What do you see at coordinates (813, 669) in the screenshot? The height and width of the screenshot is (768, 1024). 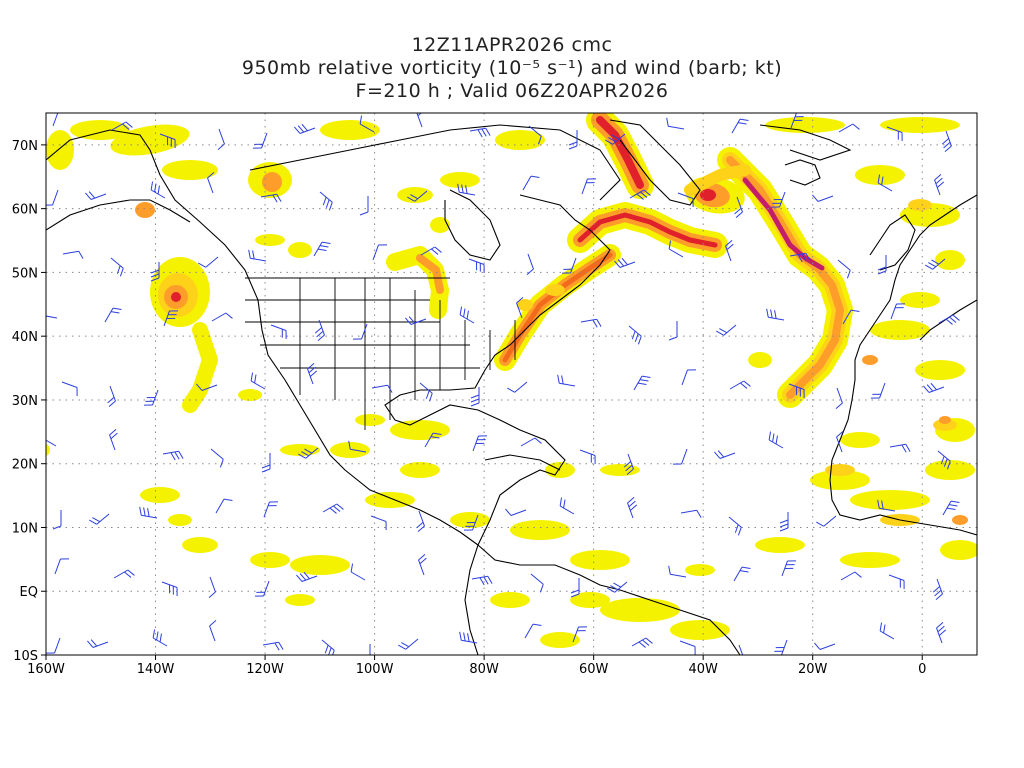 I see `lon-tick-label: 20W` at bounding box center [813, 669].